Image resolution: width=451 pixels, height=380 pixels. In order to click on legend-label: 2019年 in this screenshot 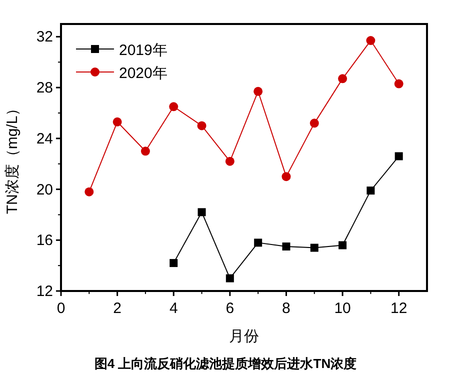, I will do `click(143, 50)`.